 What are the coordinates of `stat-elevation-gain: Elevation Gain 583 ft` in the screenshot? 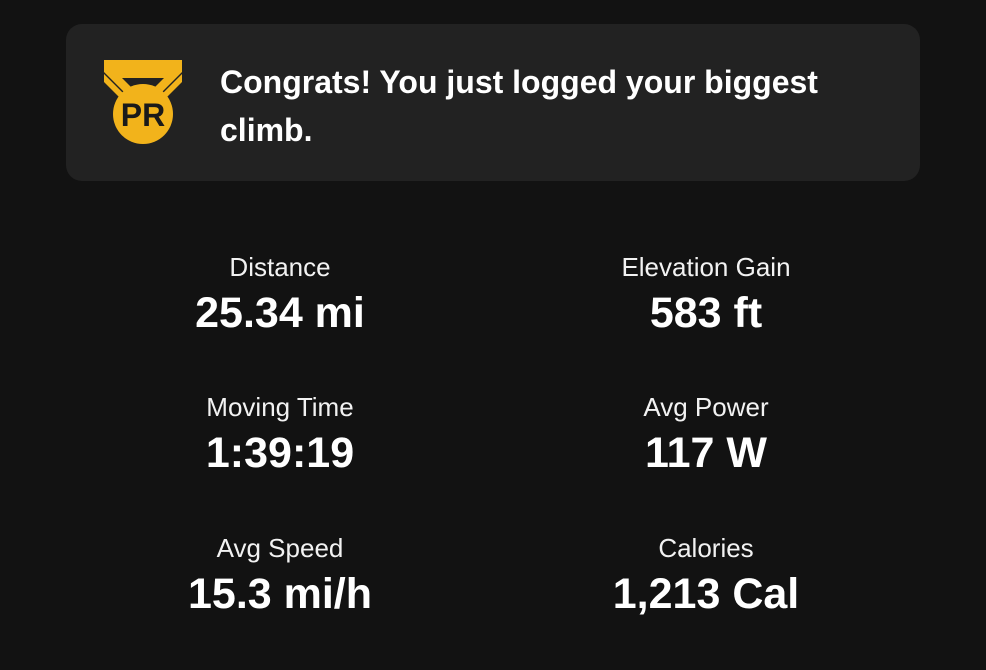 It's located at (706, 295).